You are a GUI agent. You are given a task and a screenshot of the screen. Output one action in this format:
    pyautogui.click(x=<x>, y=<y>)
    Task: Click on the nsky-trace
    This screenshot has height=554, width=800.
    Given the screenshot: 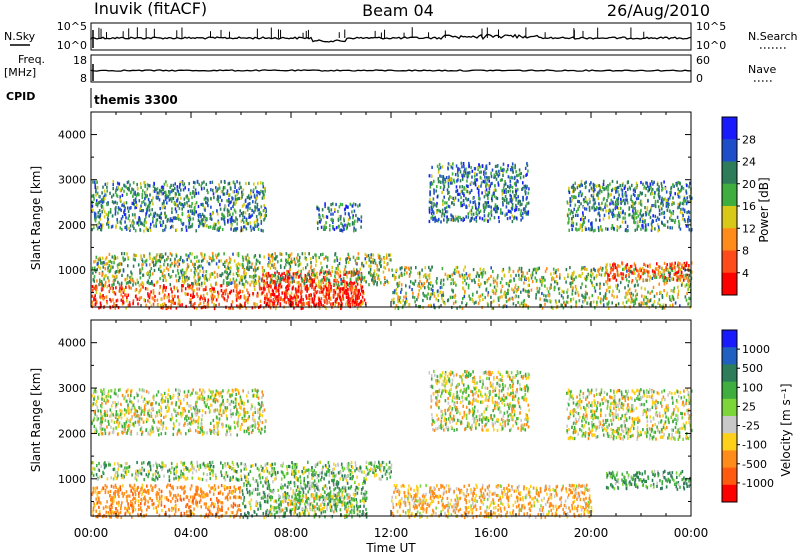 What is the action you would take?
    pyautogui.click(x=391, y=37)
    